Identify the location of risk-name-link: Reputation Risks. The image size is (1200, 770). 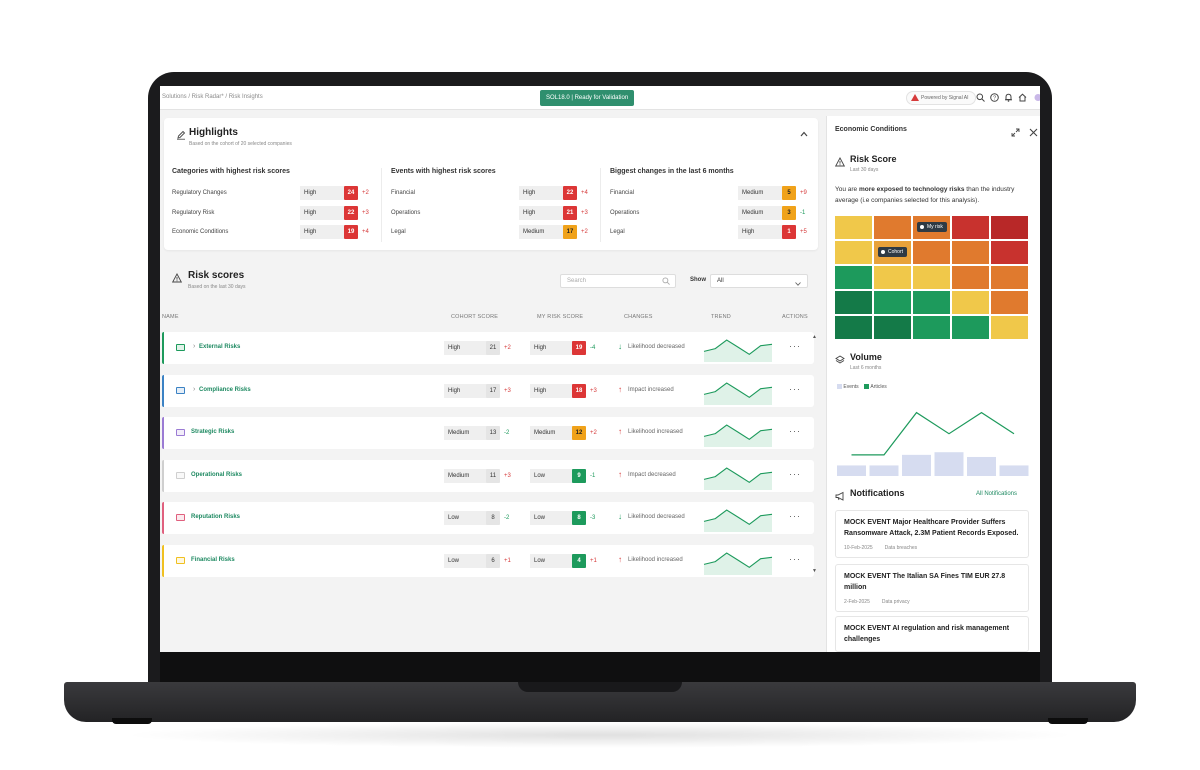
(216, 517).